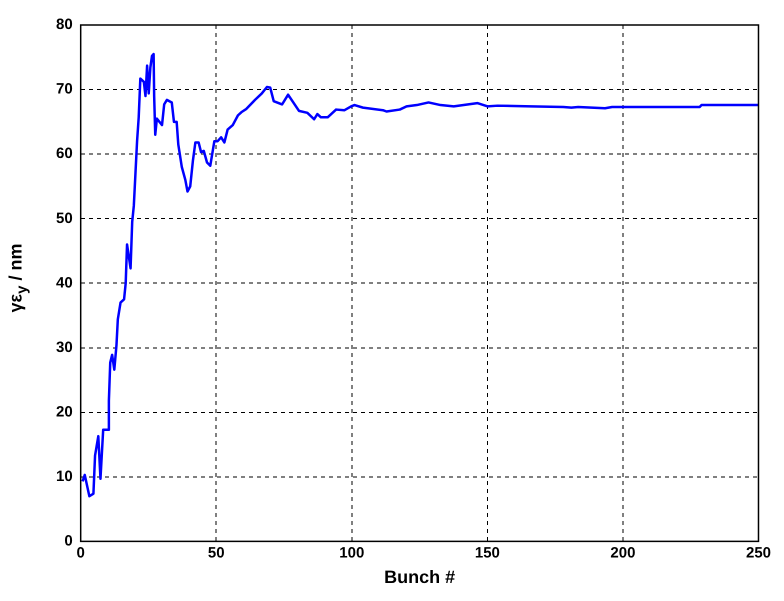 This screenshot has height=601, width=784. What do you see at coordinates (64, 411) in the screenshot?
I see `y-tick-label: 20` at bounding box center [64, 411].